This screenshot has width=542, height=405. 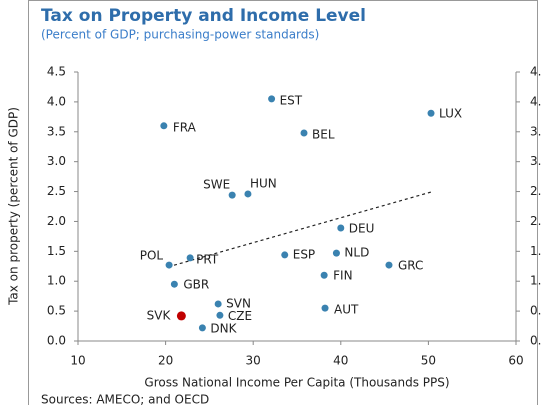 What do you see at coordinates (56, 311) in the screenshot?
I see `y-tick-label: 0.5` at bounding box center [56, 311].